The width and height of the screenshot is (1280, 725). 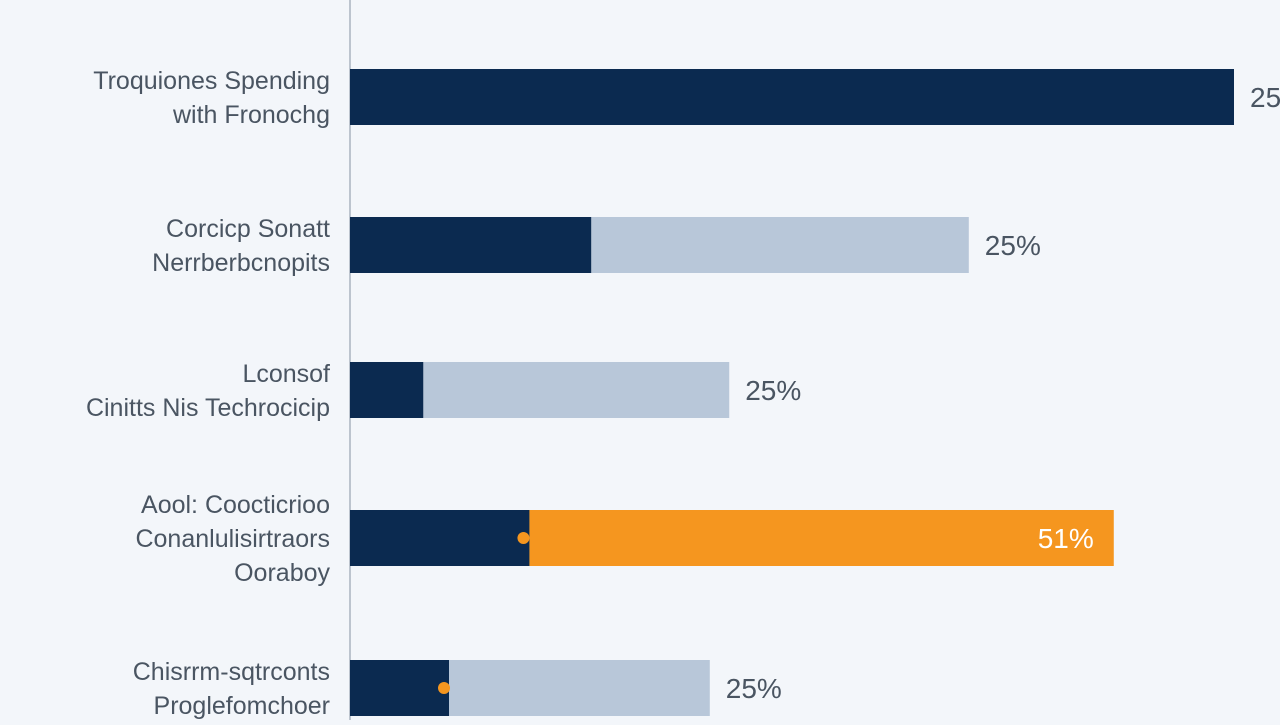 I want to click on category-label-4-0: Chisrrm-sqtrconts, so click(x=231, y=672).